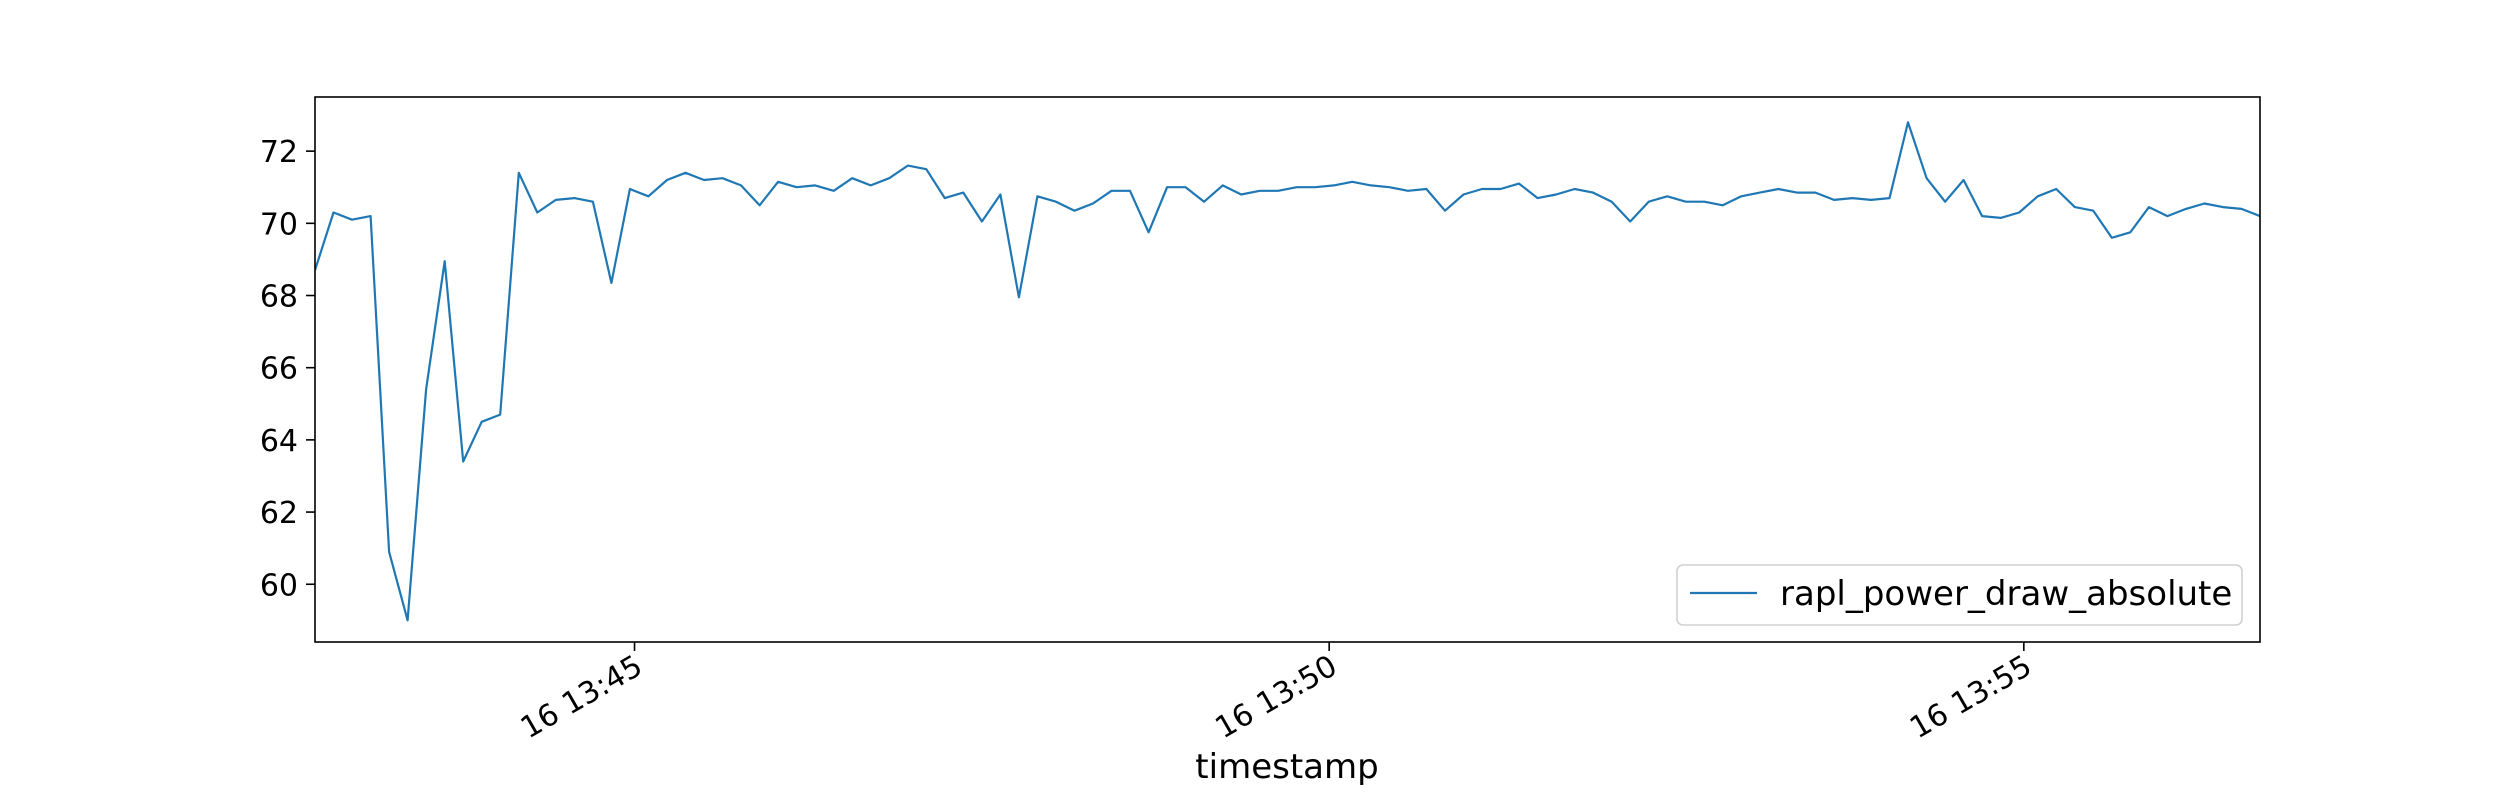  I want to click on y-tick-label: 70, so click(279, 224).